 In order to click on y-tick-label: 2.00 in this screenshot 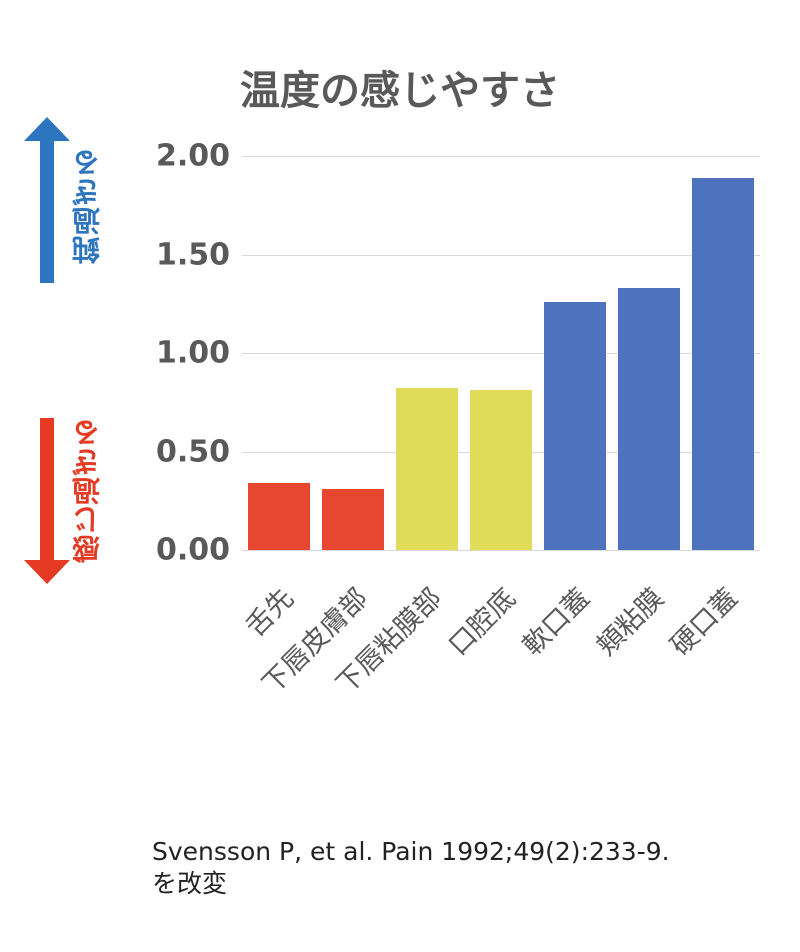, I will do `click(192, 156)`.